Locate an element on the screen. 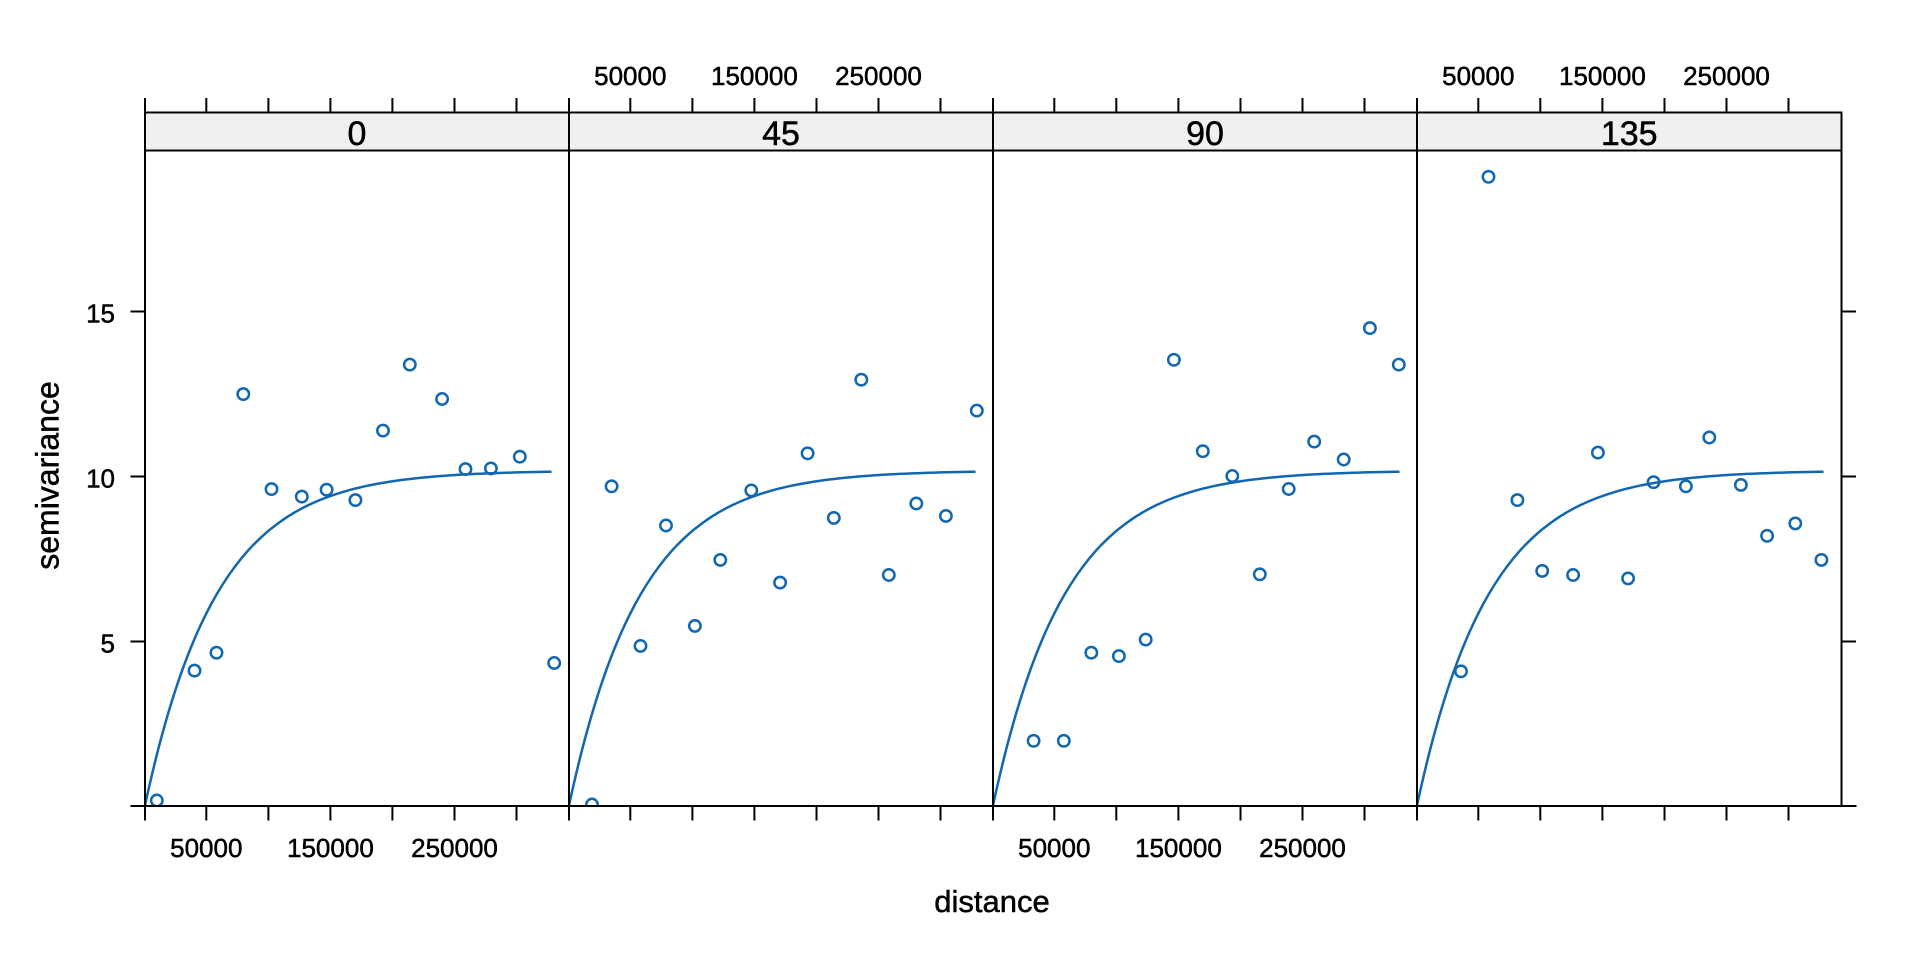 The width and height of the screenshot is (1920, 965). svg-text: distance is located at coordinates (991, 901).